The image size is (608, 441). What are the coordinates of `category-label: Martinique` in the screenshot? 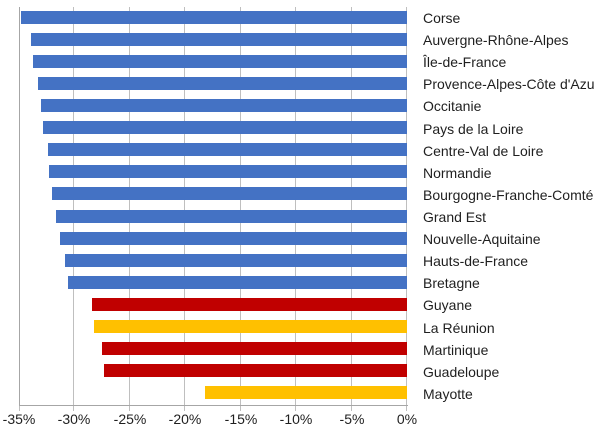 It's located at (456, 349).